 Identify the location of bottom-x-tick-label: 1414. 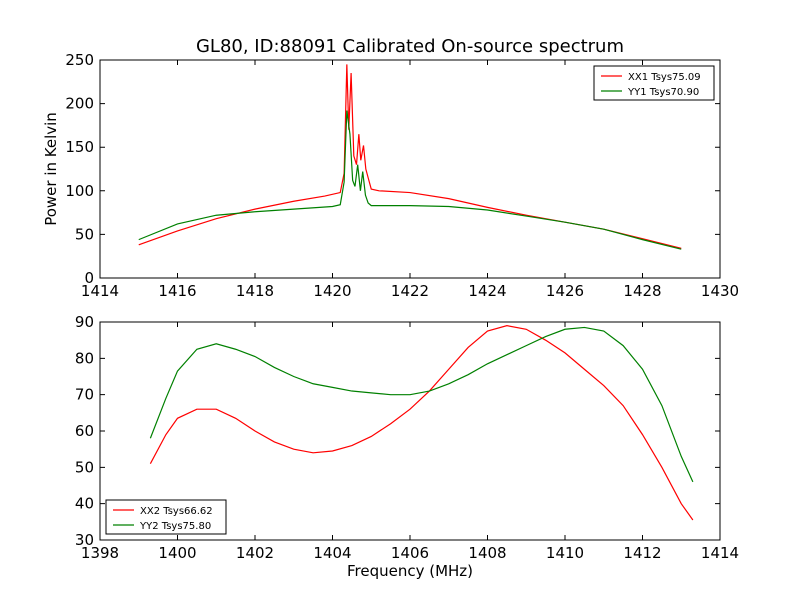
(720, 553).